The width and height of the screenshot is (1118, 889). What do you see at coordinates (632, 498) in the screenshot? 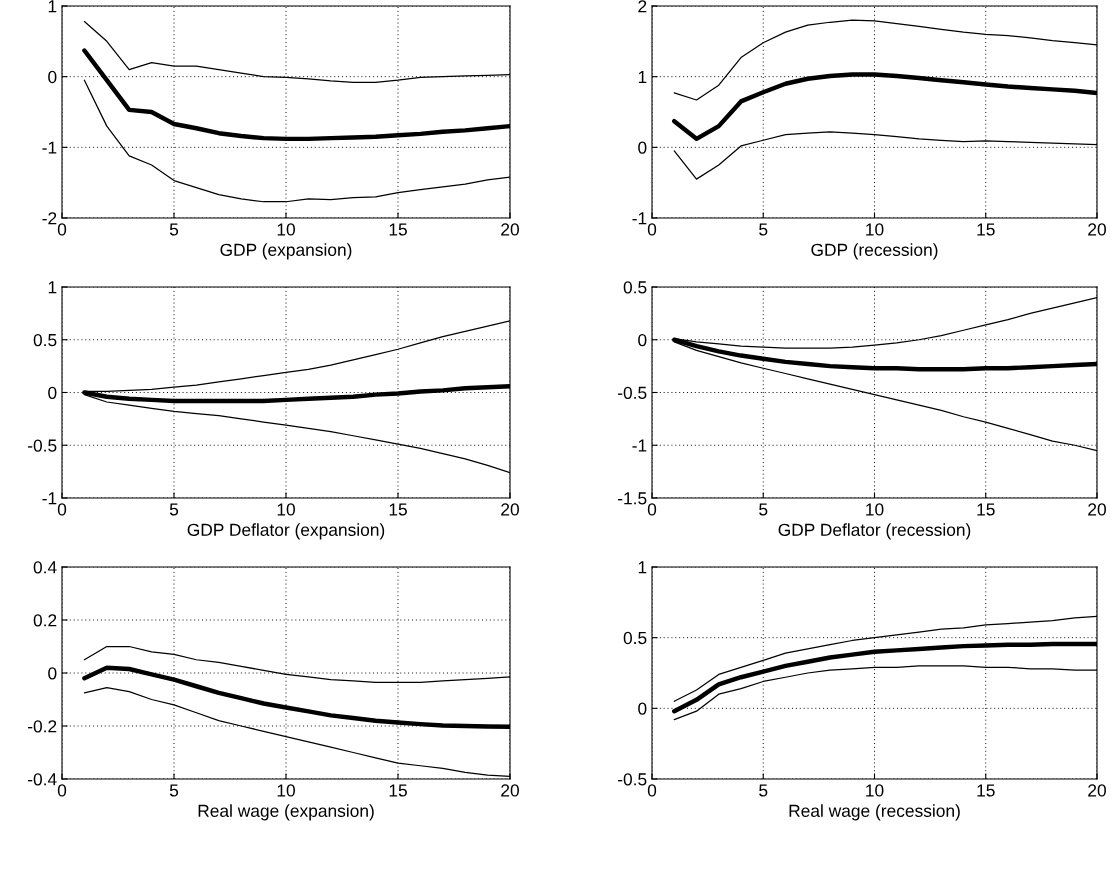
I see `y-tick-label: -1.5` at bounding box center [632, 498].